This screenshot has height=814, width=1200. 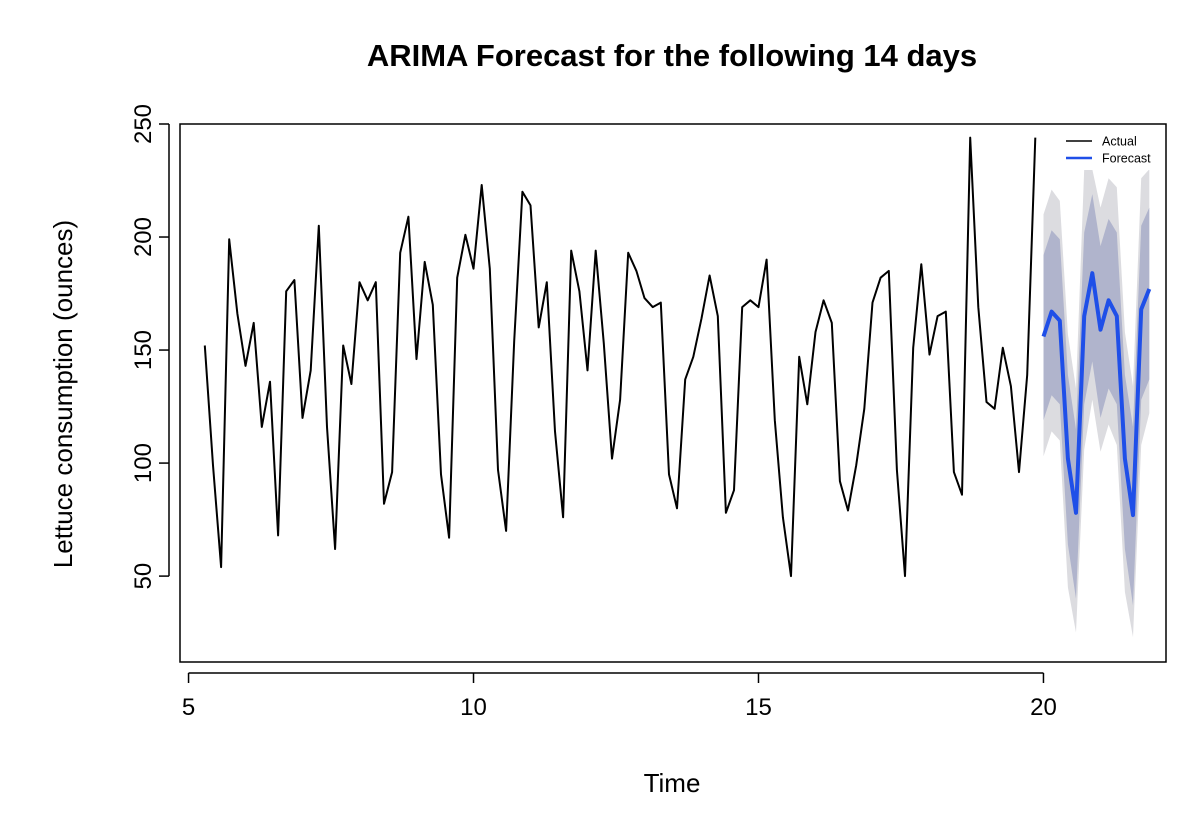 I want to click on chart-title: ARIMA Forecast for the following 14 days, so click(x=672, y=55).